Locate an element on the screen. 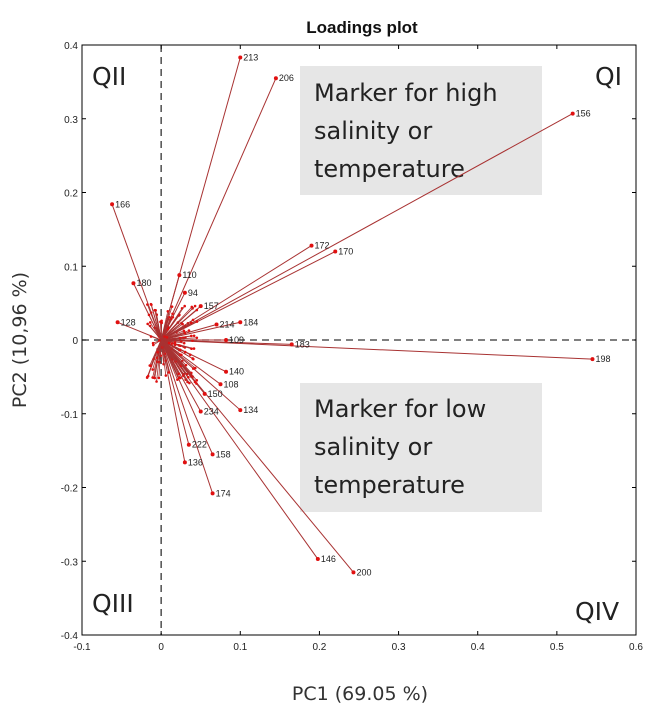  annotation-low-text: Marker for low salinity or temperature is located at coordinates (400, 447).